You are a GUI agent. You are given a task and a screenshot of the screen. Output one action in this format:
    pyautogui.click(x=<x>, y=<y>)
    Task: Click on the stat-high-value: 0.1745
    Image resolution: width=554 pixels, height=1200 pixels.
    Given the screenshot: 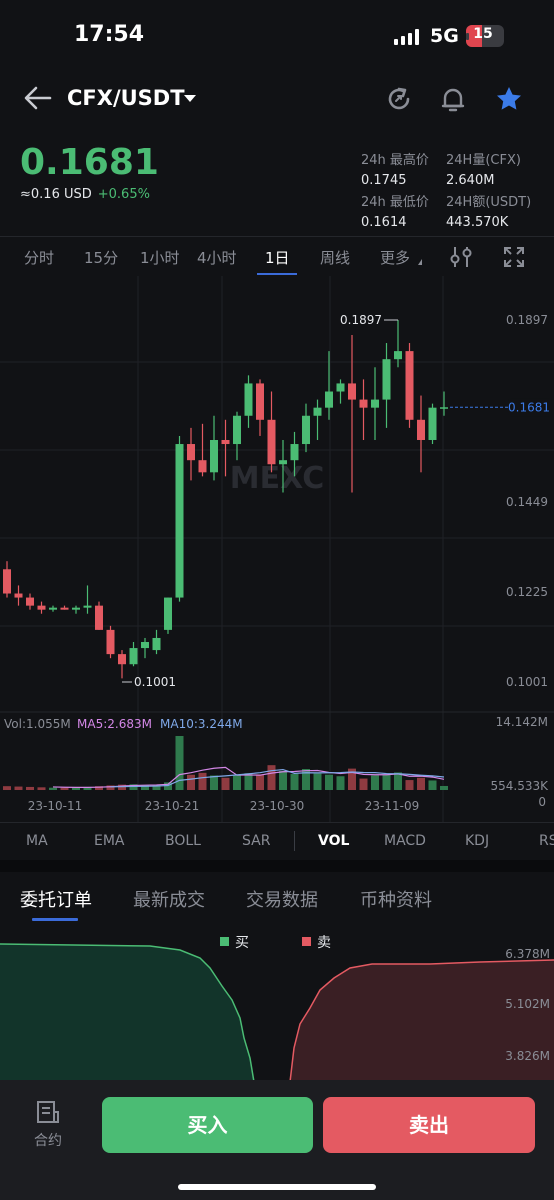 What is the action you would take?
    pyautogui.click(x=384, y=180)
    